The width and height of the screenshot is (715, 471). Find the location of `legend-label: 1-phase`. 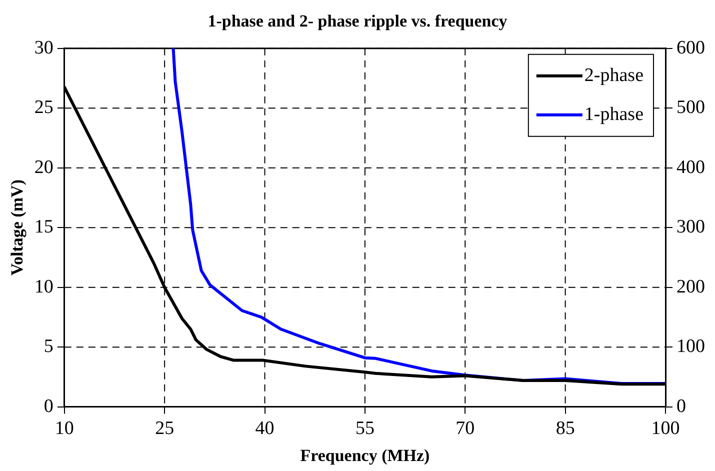

legend-label: 1-phase is located at coordinates (614, 114).